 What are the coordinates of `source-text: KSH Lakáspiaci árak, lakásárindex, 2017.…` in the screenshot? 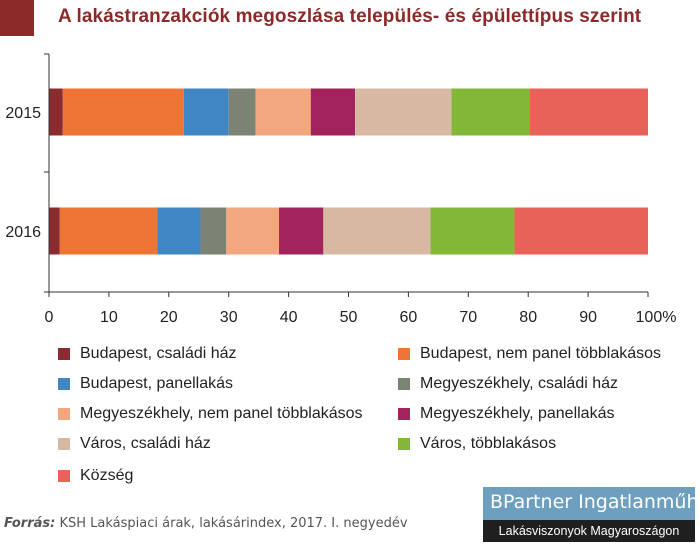 It's located at (231, 523).